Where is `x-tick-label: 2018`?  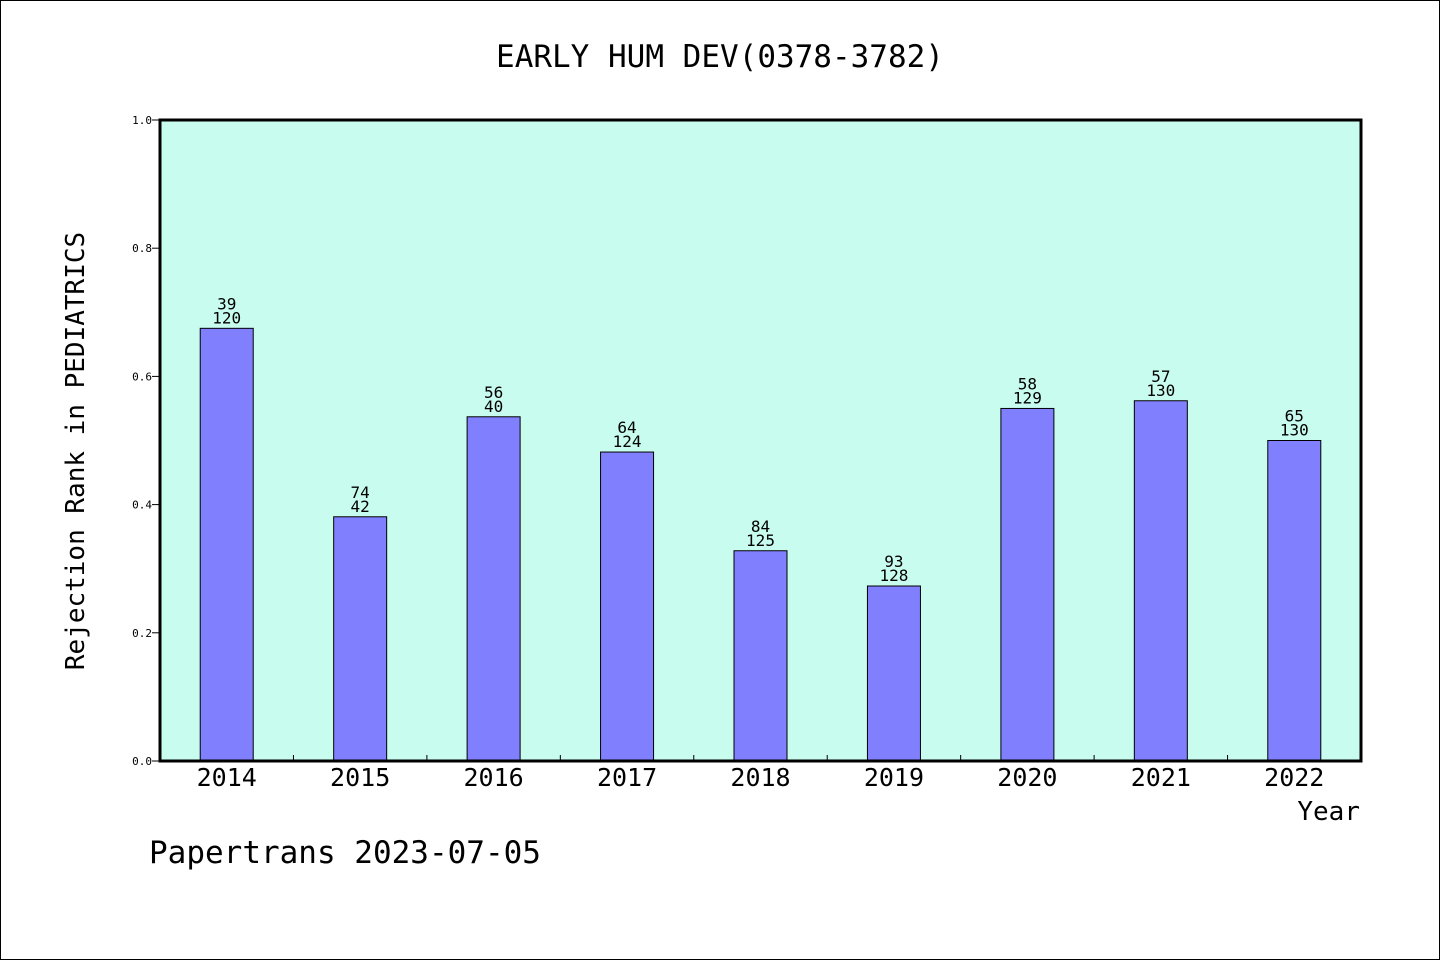
x-tick-label: 2018 is located at coordinates (760, 777).